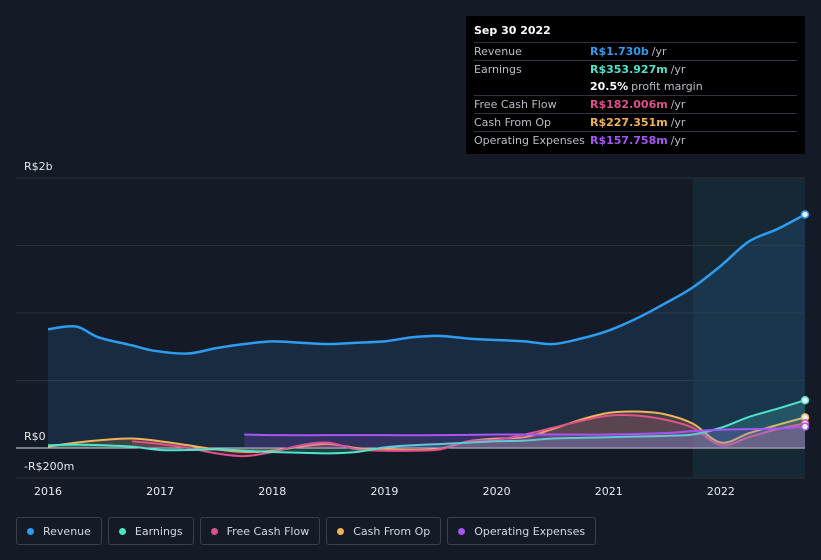 This screenshot has height=560, width=821. I want to click on tooltip-row-value: R$353.927m, so click(629, 69).